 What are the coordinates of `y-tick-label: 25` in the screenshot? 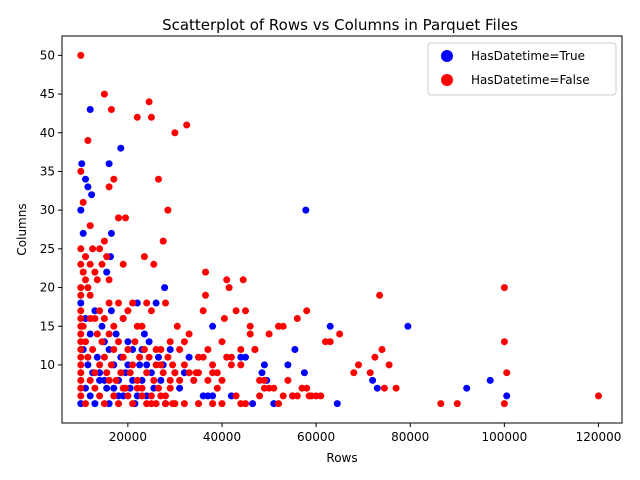 It's located at (47, 249).